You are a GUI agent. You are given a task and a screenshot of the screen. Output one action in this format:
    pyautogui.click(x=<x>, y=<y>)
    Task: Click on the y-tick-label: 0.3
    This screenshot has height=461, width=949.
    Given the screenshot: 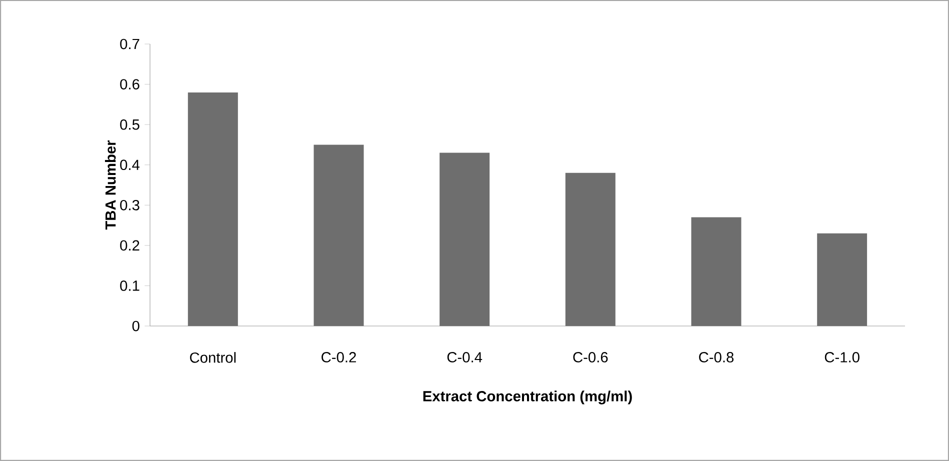 What is the action you would take?
    pyautogui.click(x=130, y=205)
    